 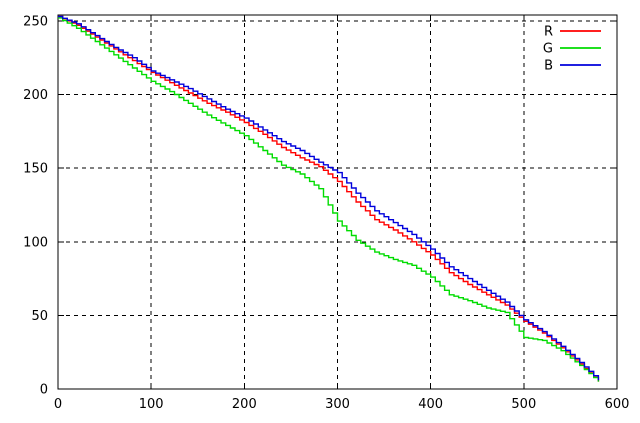 I want to click on legend-label-G: G, so click(x=548, y=49).